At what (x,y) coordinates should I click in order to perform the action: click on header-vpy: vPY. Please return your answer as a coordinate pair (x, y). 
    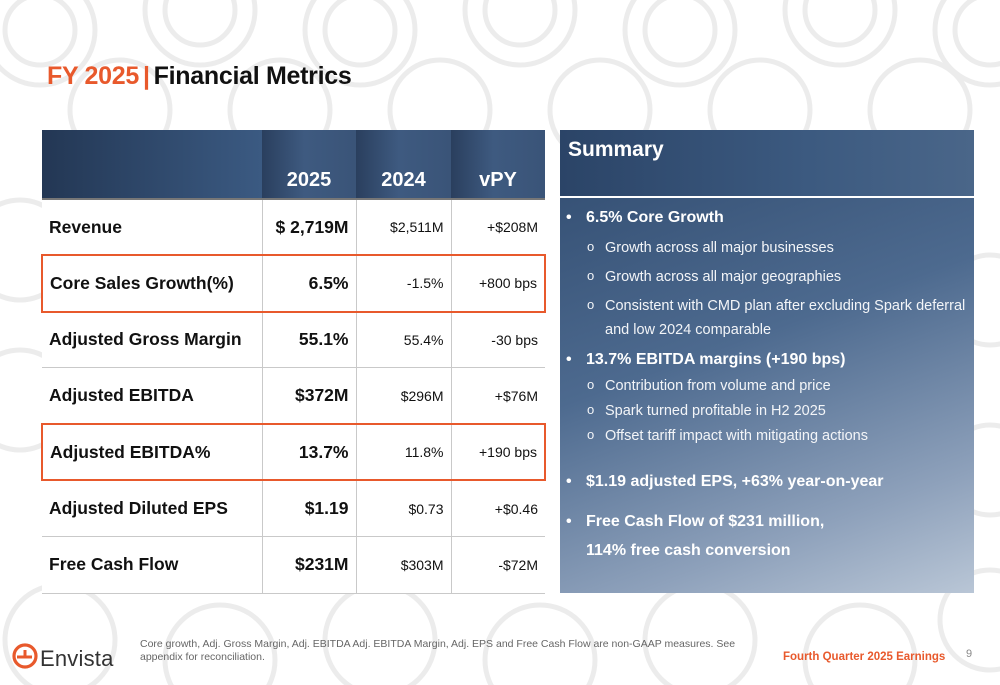
    Looking at the image, I should click on (498, 164).